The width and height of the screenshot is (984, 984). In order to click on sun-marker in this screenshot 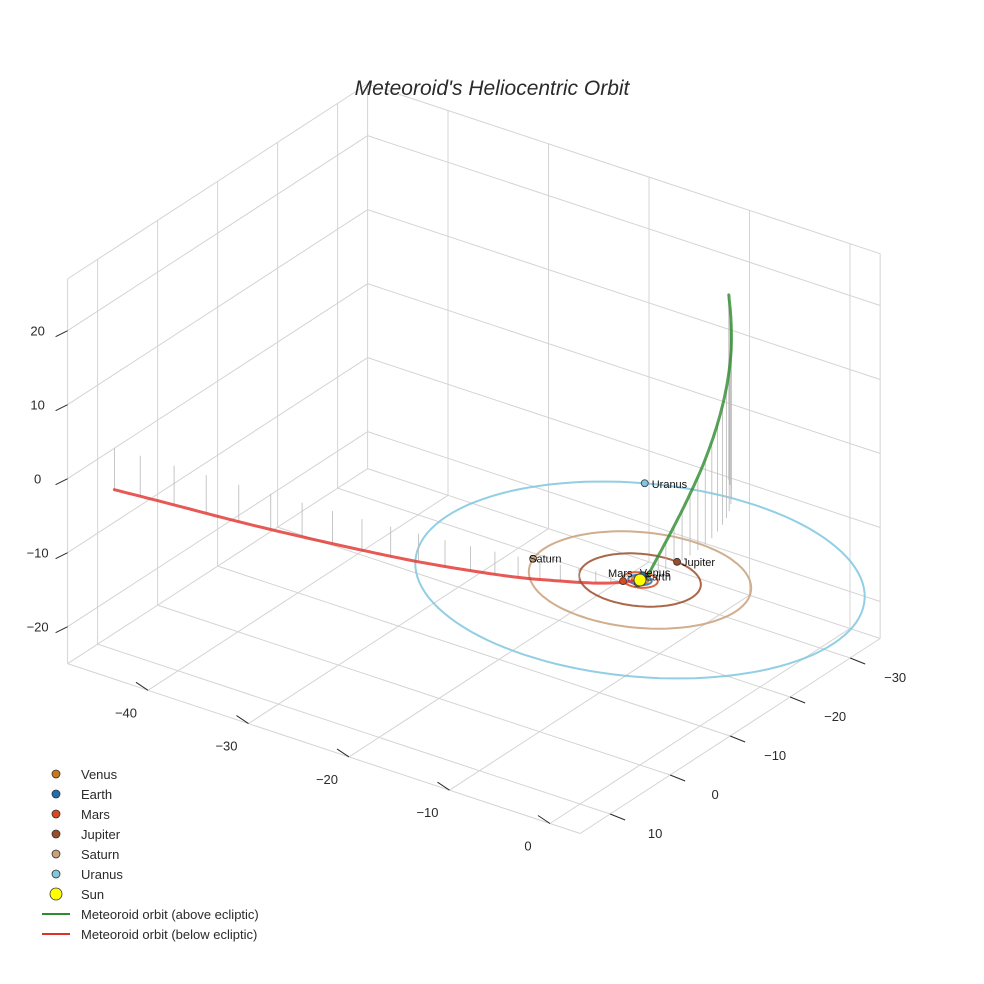, I will do `click(640, 580)`.